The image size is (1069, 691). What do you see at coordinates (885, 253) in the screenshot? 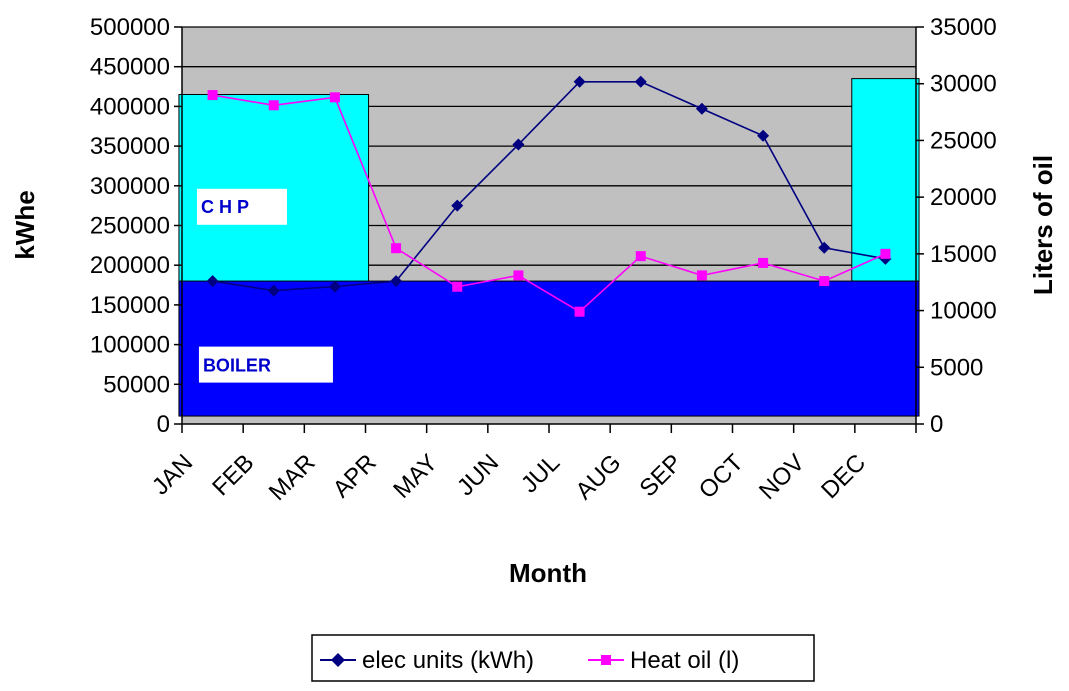
I see `oil-point-dec` at bounding box center [885, 253].